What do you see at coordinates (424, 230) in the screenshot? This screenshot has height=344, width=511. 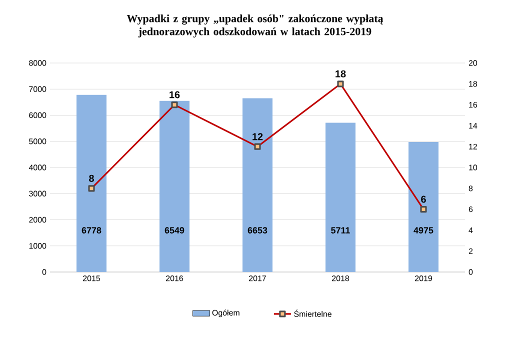 I see `data-label: 4975` at bounding box center [424, 230].